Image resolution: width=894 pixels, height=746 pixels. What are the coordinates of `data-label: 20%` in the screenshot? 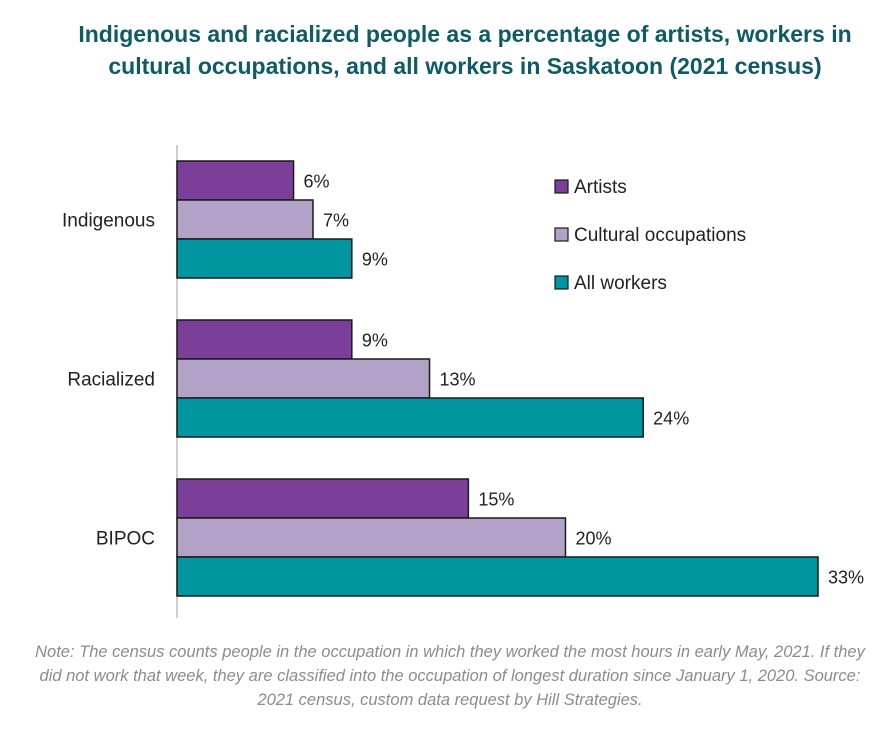 It's located at (593, 539).